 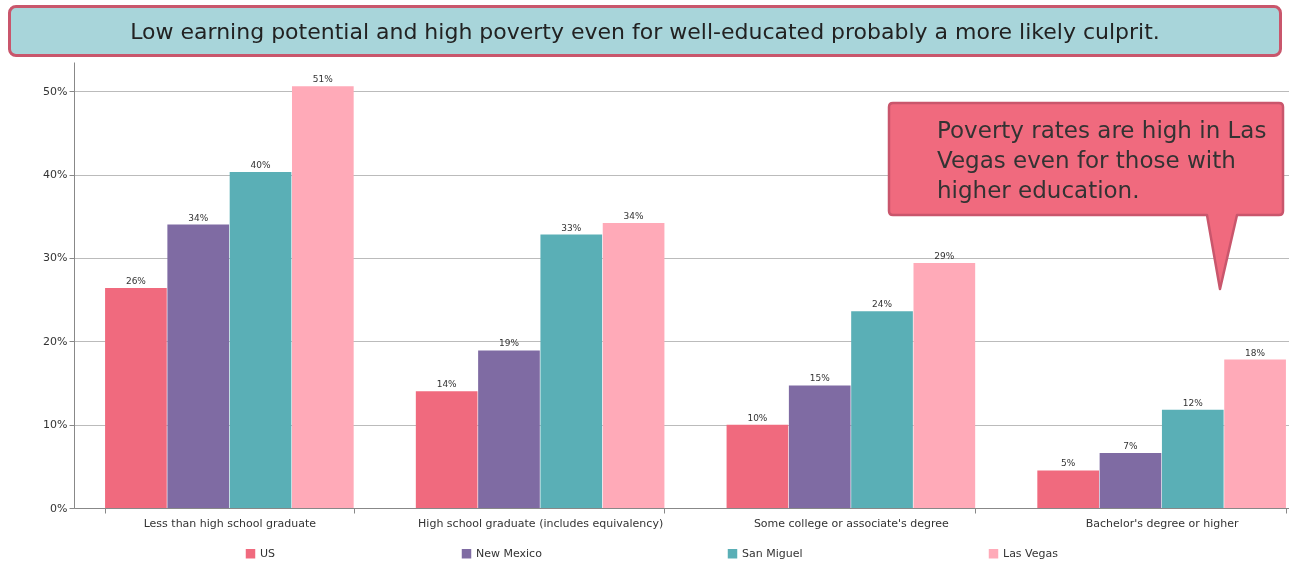 What do you see at coordinates (757, 417) in the screenshot?
I see `data-label: 10%` at bounding box center [757, 417].